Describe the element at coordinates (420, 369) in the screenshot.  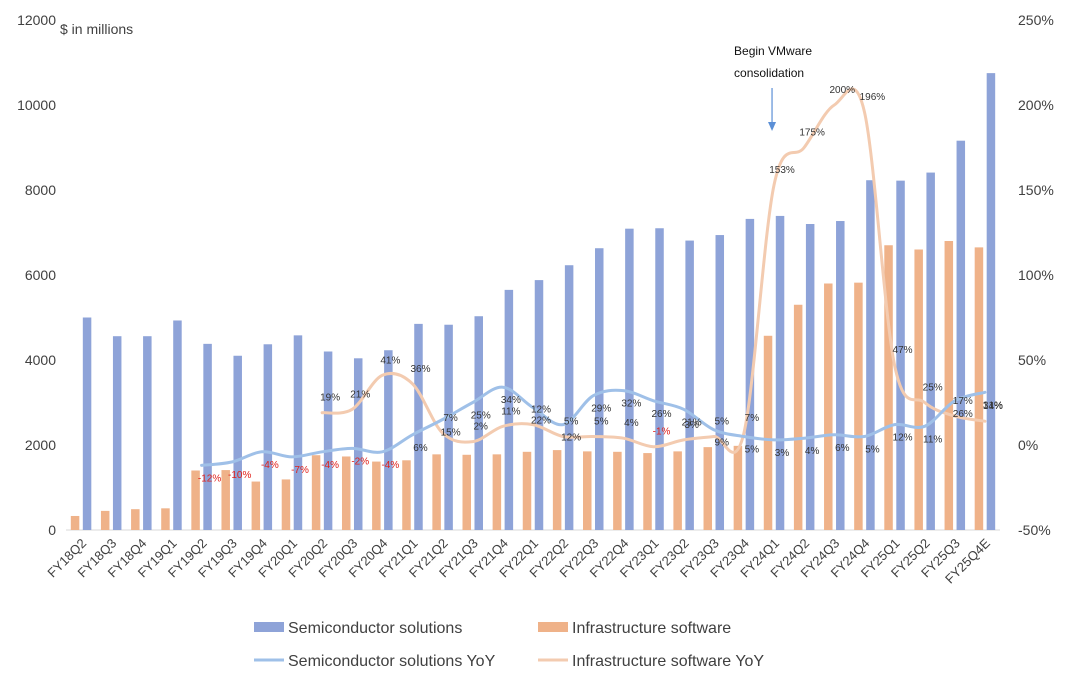
I see `data-label-infrastructure-software-yoy: 36%` at that location.